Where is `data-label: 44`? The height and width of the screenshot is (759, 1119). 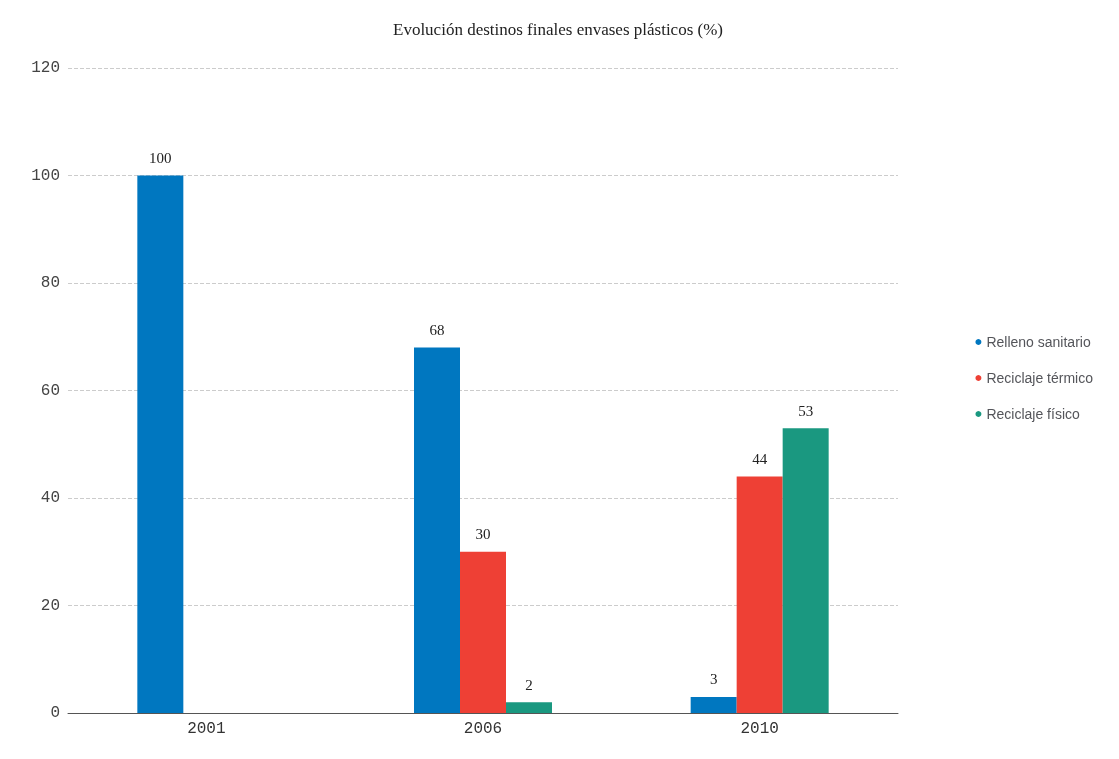 data-label: 44 is located at coordinates (760, 459).